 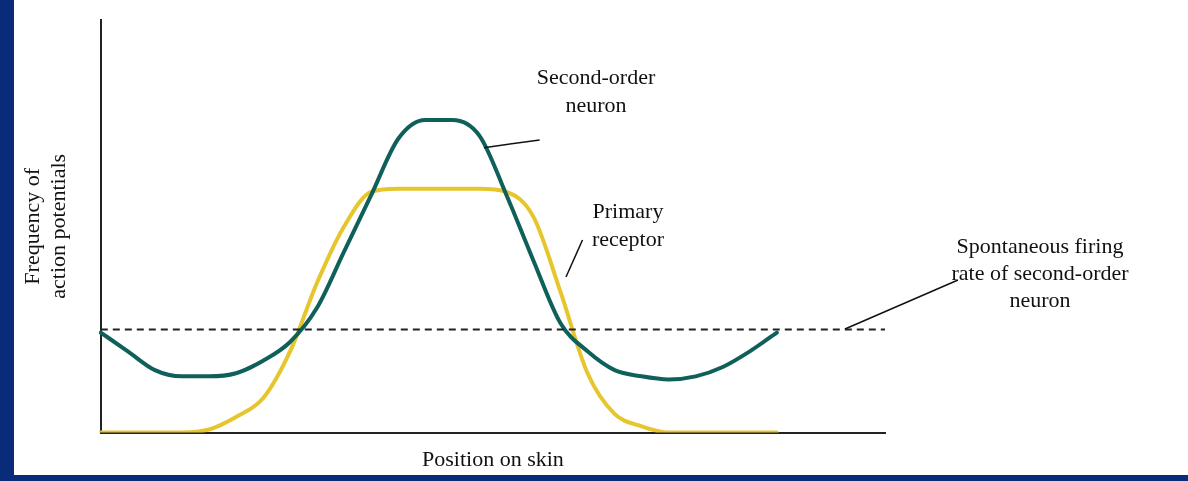 What do you see at coordinates (44, 226) in the screenshot?
I see `y-axis-title: Frequency of action potentials` at bounding box center [44, 226].